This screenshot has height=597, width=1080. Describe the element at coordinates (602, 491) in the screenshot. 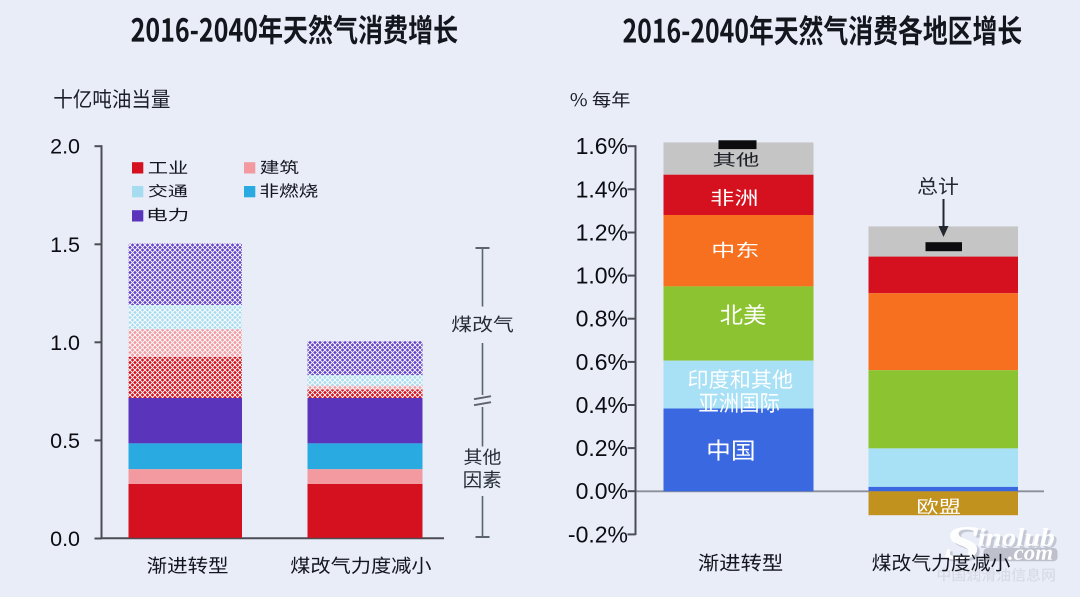

I see `svg-text: 0.0%` at that location.